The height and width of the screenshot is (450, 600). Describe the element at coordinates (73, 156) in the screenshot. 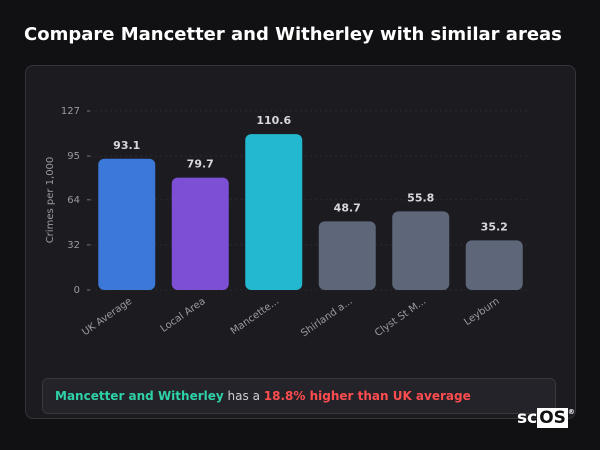

I see `y-tick-label: 95` at that location.